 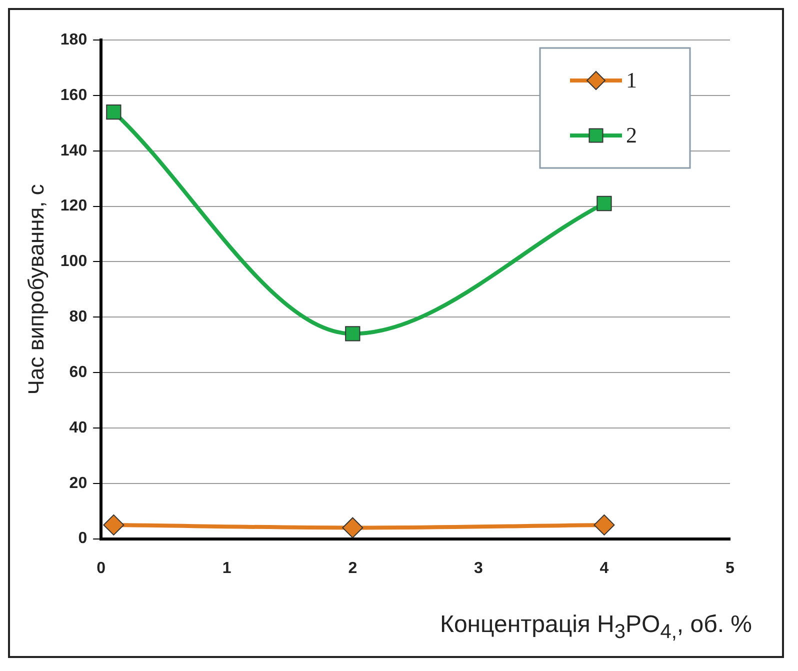 I want to click on legend-label: 1, so click(x=631, y=79).